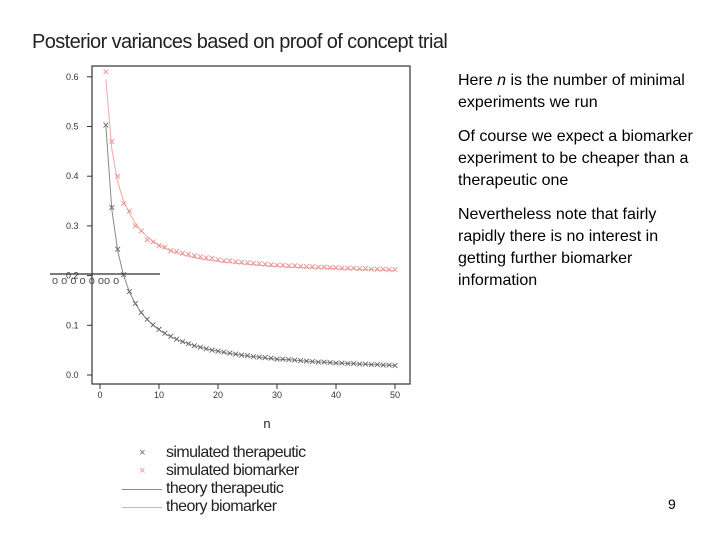 This screenshot has height=540, width=720. Describe the element at coordinates (72, 127) in the screenshot. I see `y-tick-label: 0.5` at that location.